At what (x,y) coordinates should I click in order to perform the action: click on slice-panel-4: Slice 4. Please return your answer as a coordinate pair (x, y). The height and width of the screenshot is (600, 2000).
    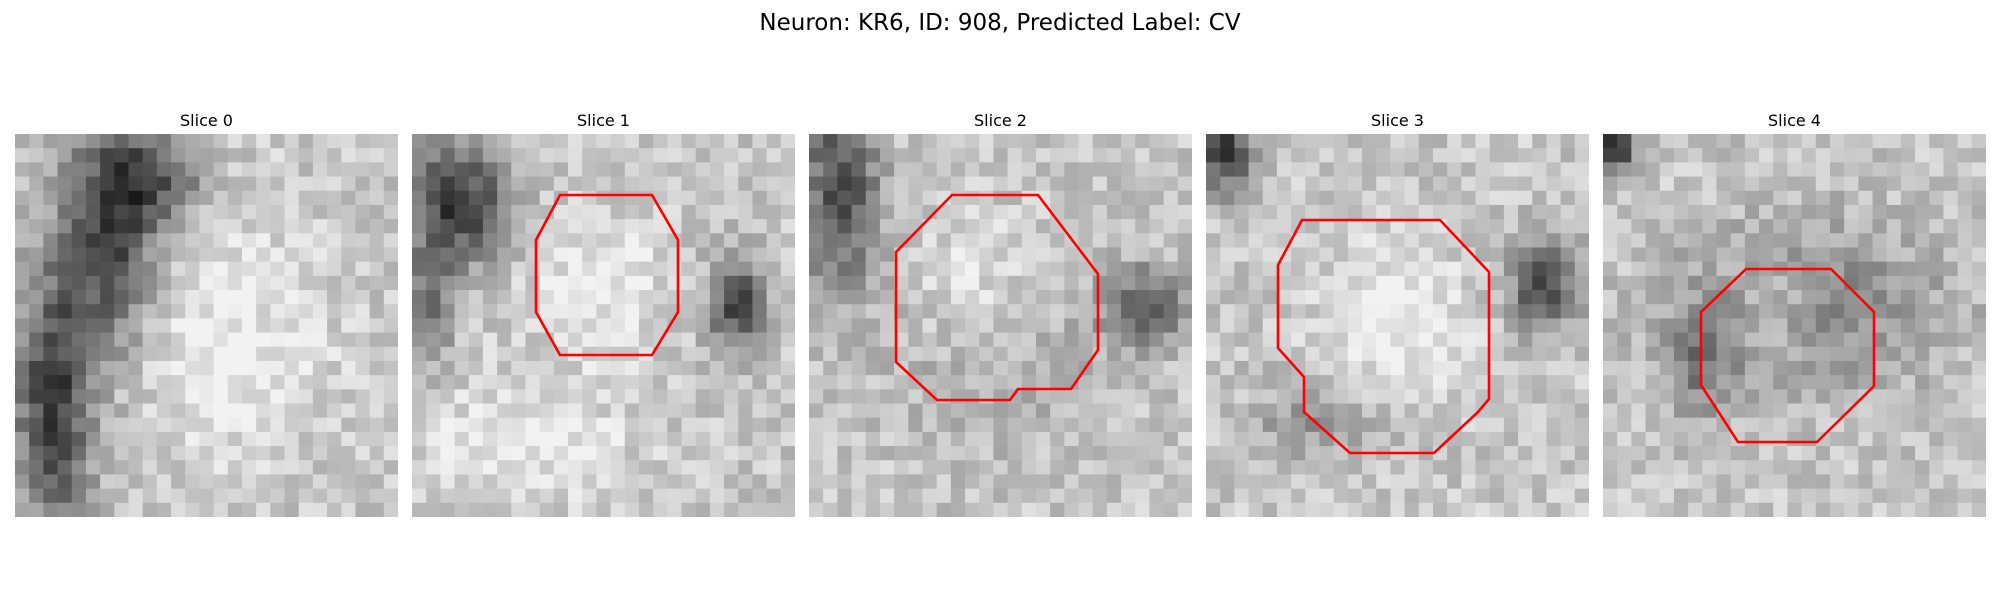
    Looking at the image, I should click on (1794, 312).